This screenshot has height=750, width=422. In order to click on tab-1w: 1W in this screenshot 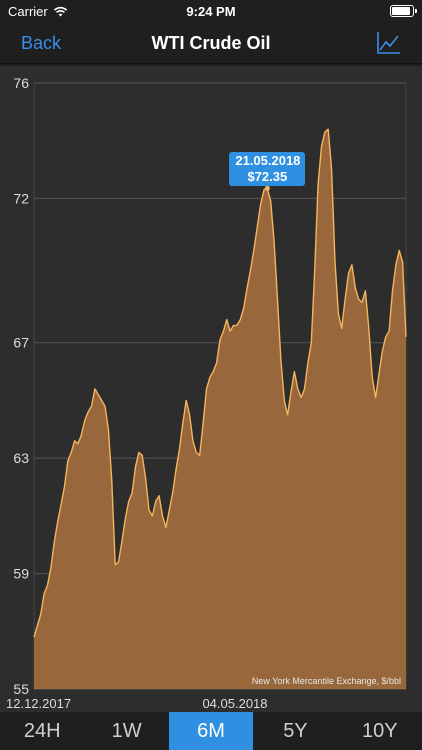, I will do `click(126, 731)`.